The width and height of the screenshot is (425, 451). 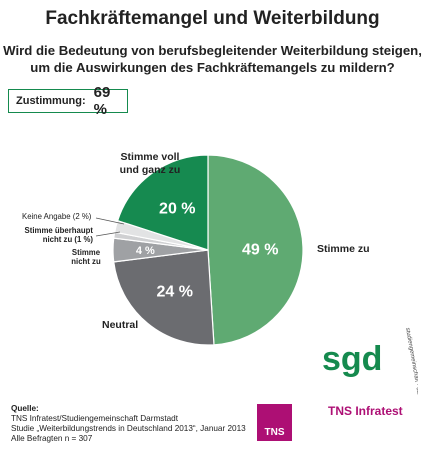 I want to click on pie-value-label-0: 49 %, so click(x=260, y=249).